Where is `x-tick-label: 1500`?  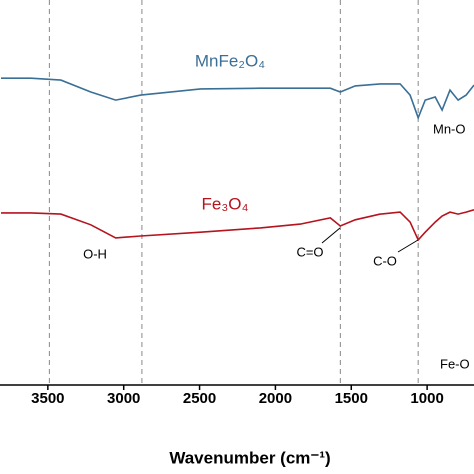 x-tick-label: 1500 is located at coordinates (351, 398).